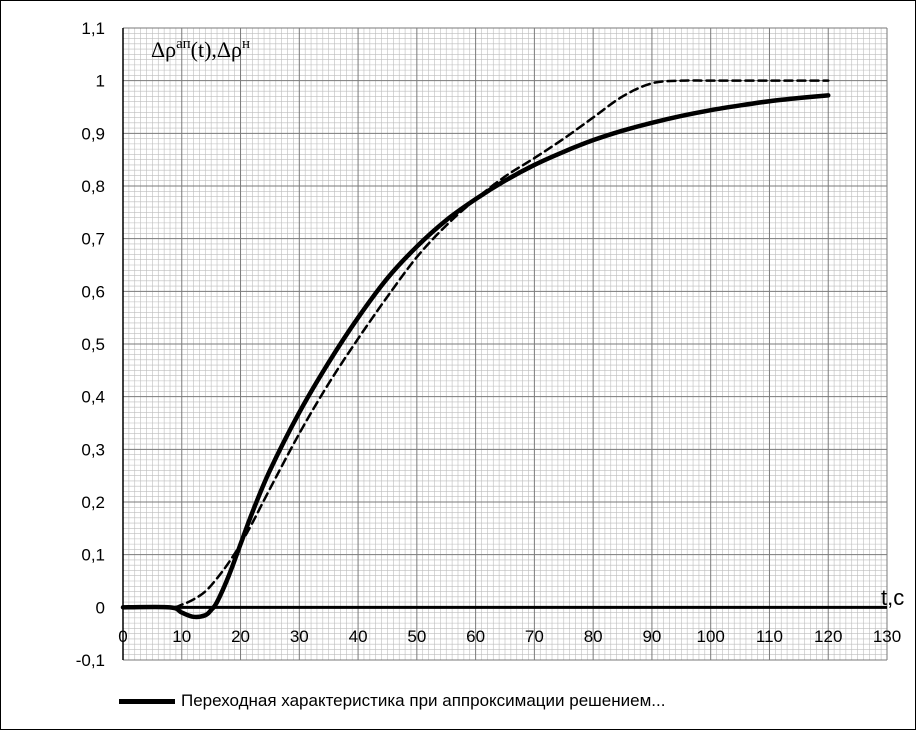 This screenshot has width=916, height=731. I want to click on x-tick-label: 90, so click(651, 636).